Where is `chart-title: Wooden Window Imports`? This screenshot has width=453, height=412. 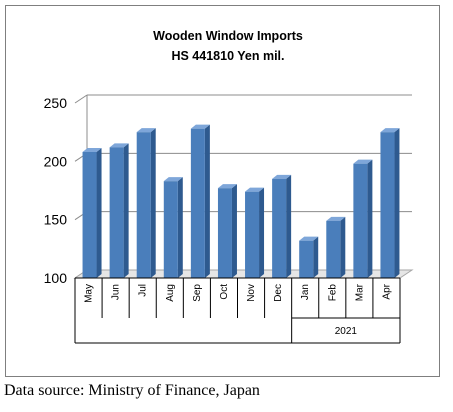
chart-title: Wooden Window Imports is located at coordinates (228, 36).